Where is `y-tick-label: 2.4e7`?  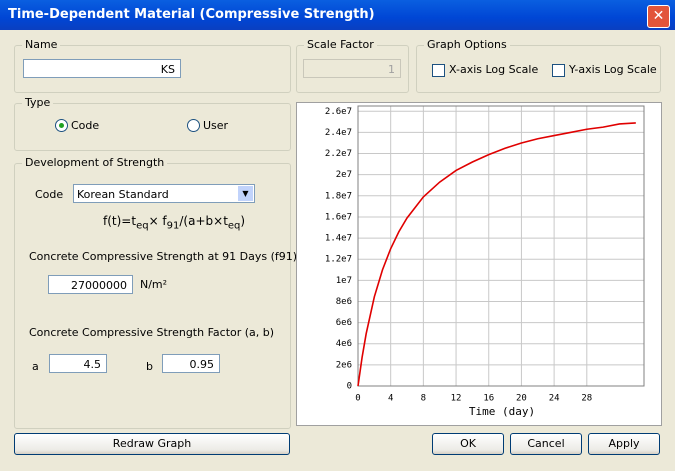
y-tick-label: 2.4e7 is located at coordinates (338, 133).